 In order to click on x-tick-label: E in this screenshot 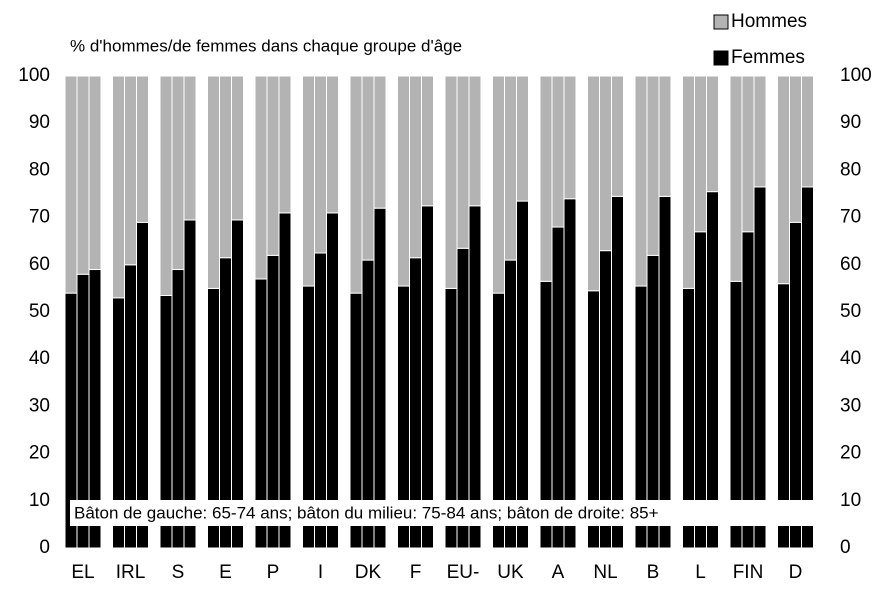, I will do `click(225, 572)`.